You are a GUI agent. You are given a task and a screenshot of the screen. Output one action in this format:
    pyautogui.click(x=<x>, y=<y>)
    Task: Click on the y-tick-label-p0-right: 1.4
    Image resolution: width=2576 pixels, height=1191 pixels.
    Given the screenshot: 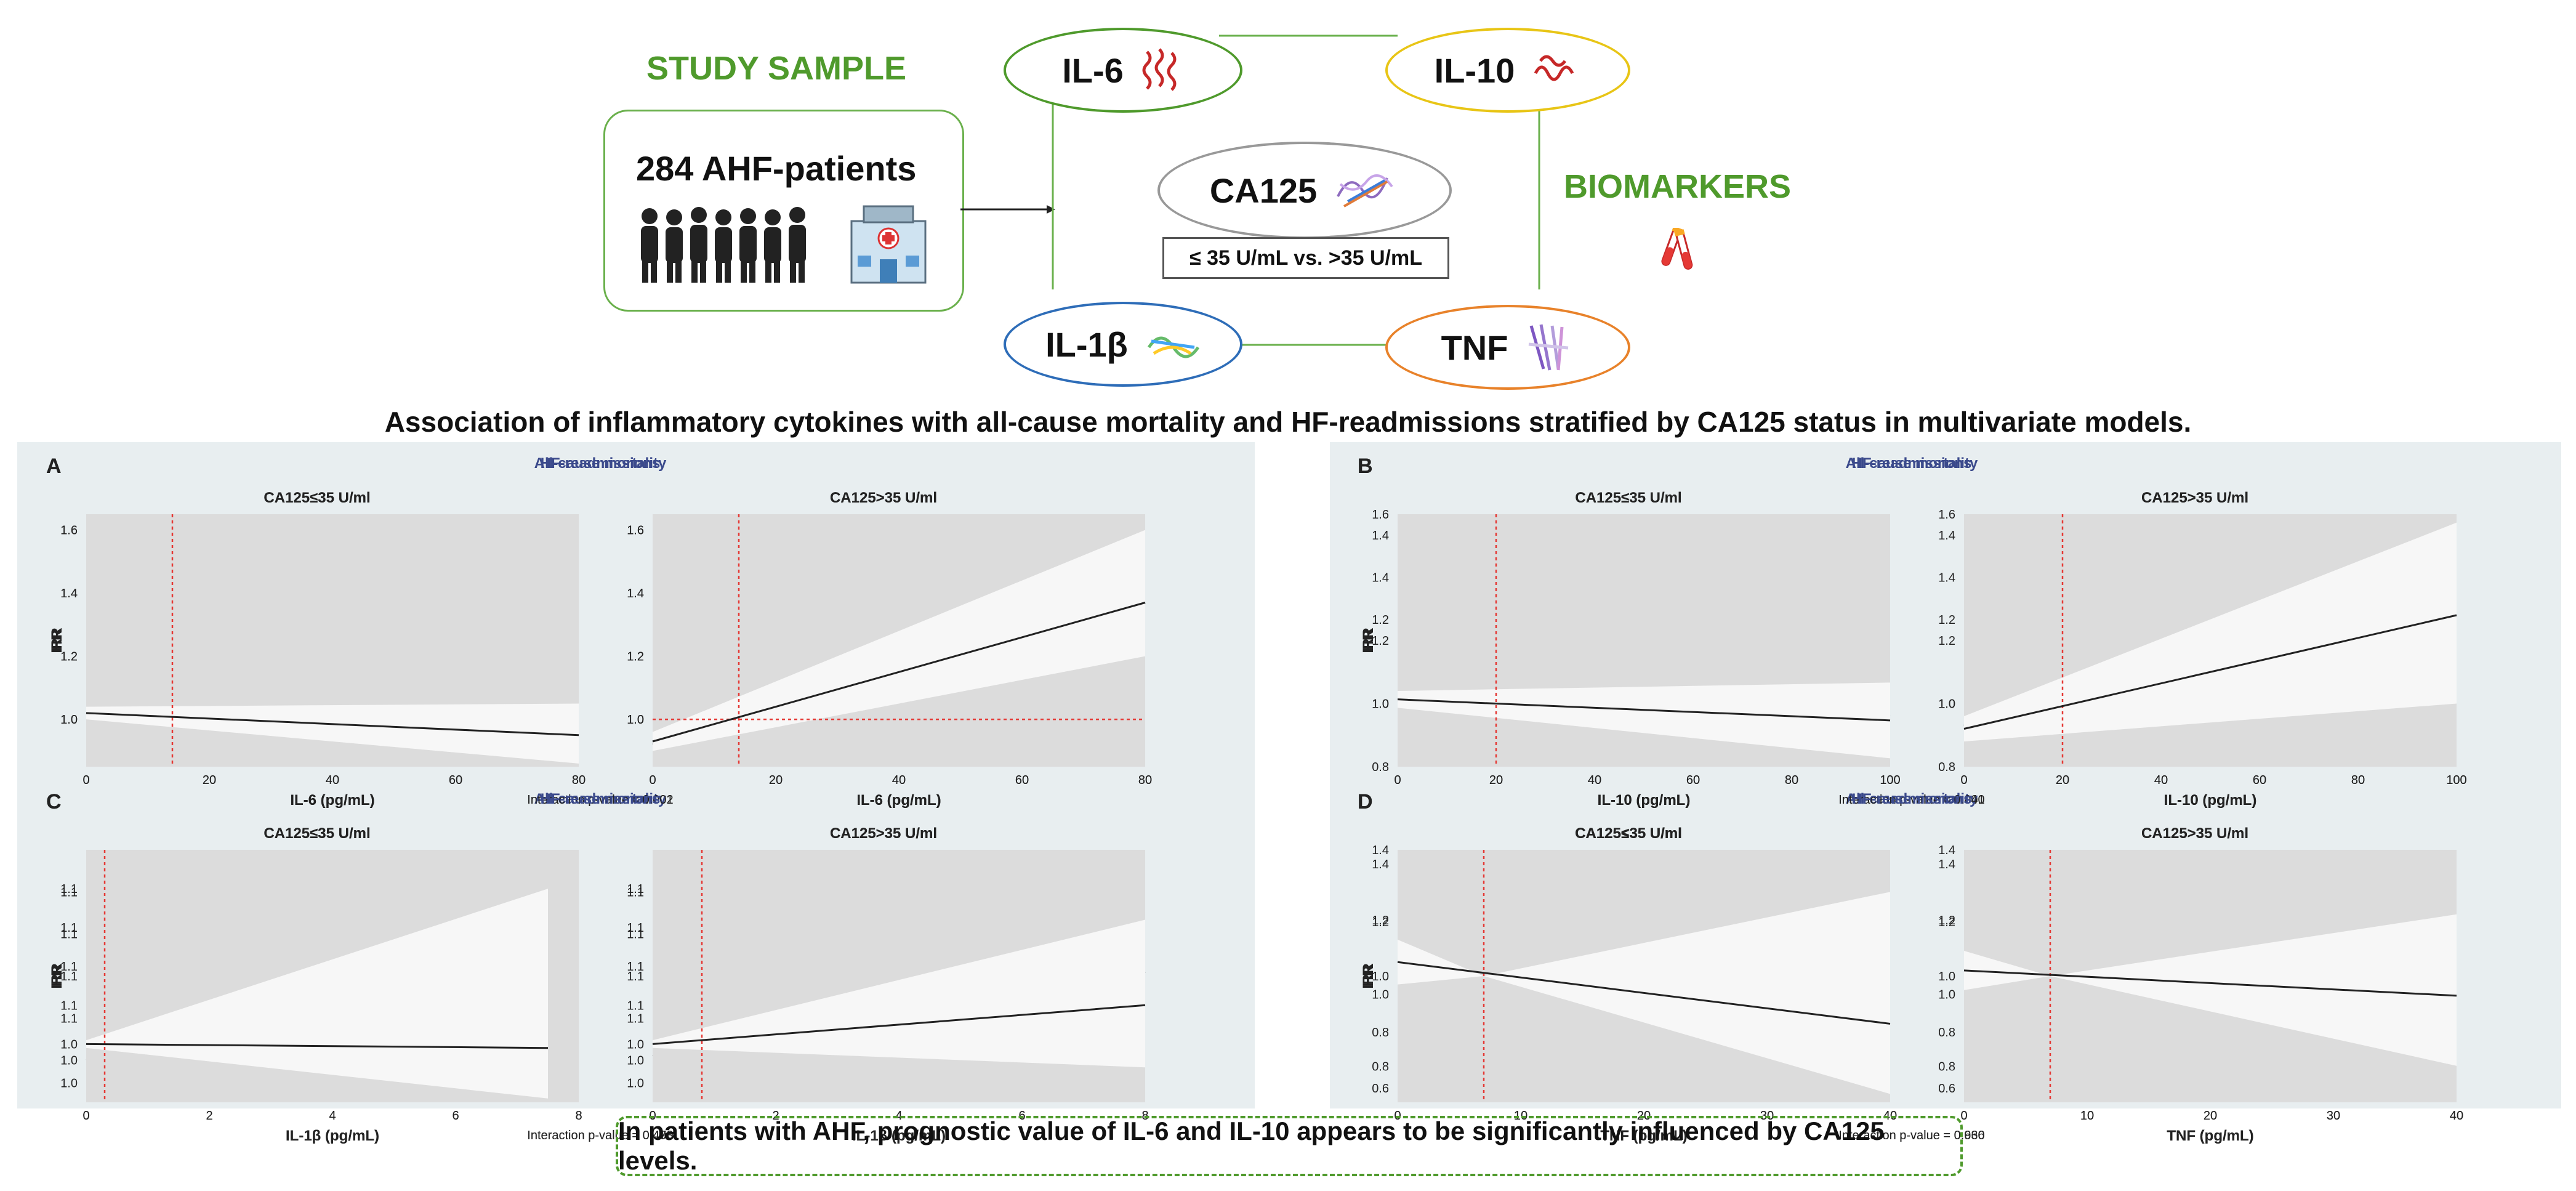 What is the action you would take?
    pyautogui.click(x=635, y=594)
    